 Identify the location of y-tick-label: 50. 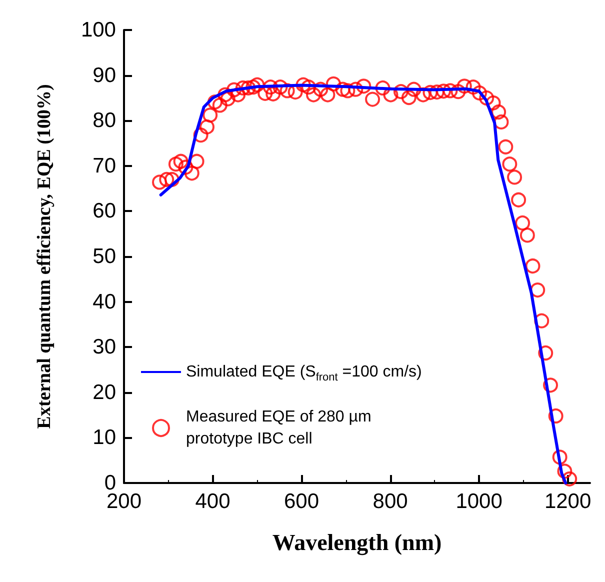
(104, 256).